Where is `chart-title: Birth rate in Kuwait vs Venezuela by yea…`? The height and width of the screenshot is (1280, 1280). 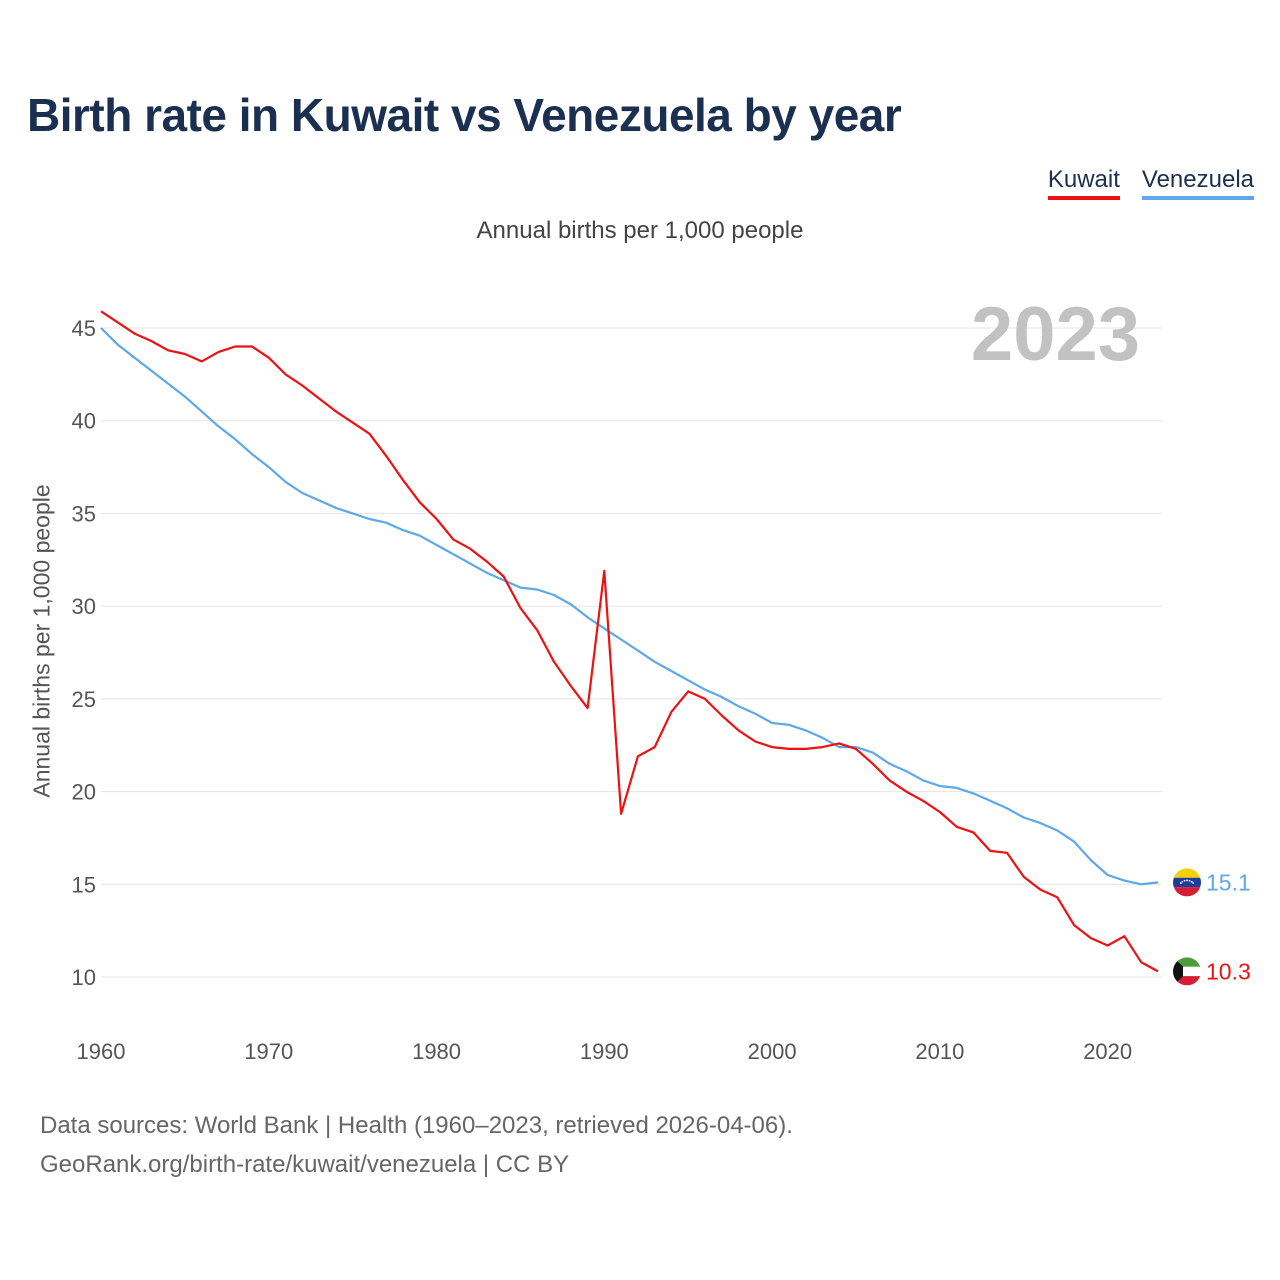 chart-title: Birth rate in Kuwait vs Venezuela by yea… is located at coordinates (464, 115).